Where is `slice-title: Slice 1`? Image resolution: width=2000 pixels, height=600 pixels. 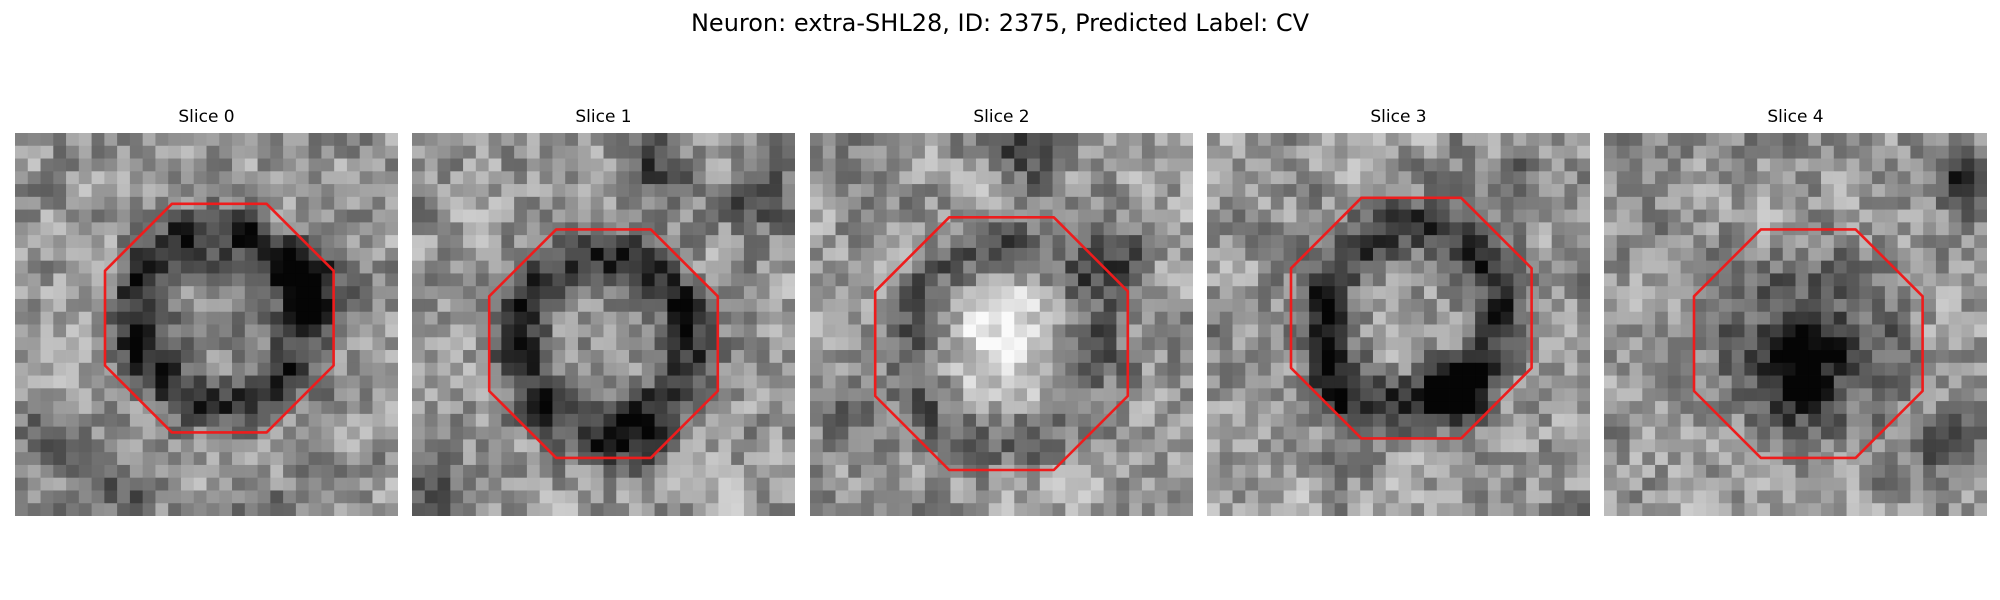 slice-title: Slice 1 is located at coordinates (603, 117).